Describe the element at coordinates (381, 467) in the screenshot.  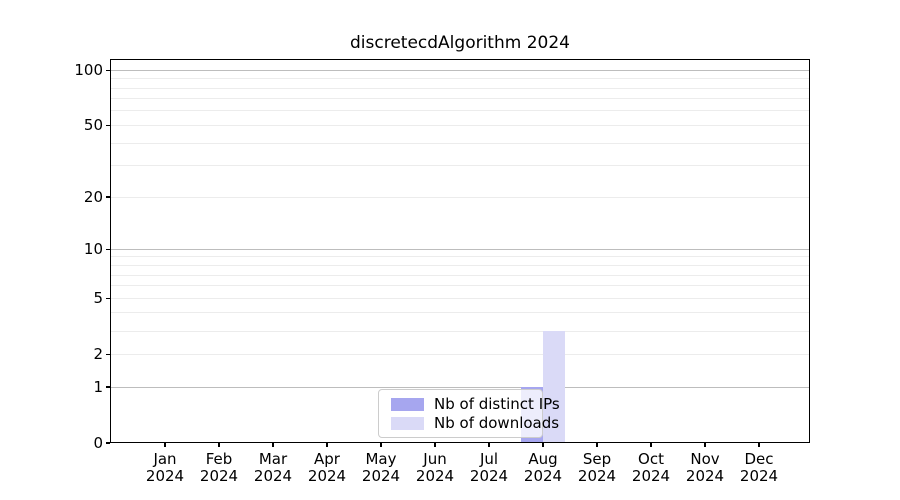
I see `x-axis-tick-label: May 2024` at that location.